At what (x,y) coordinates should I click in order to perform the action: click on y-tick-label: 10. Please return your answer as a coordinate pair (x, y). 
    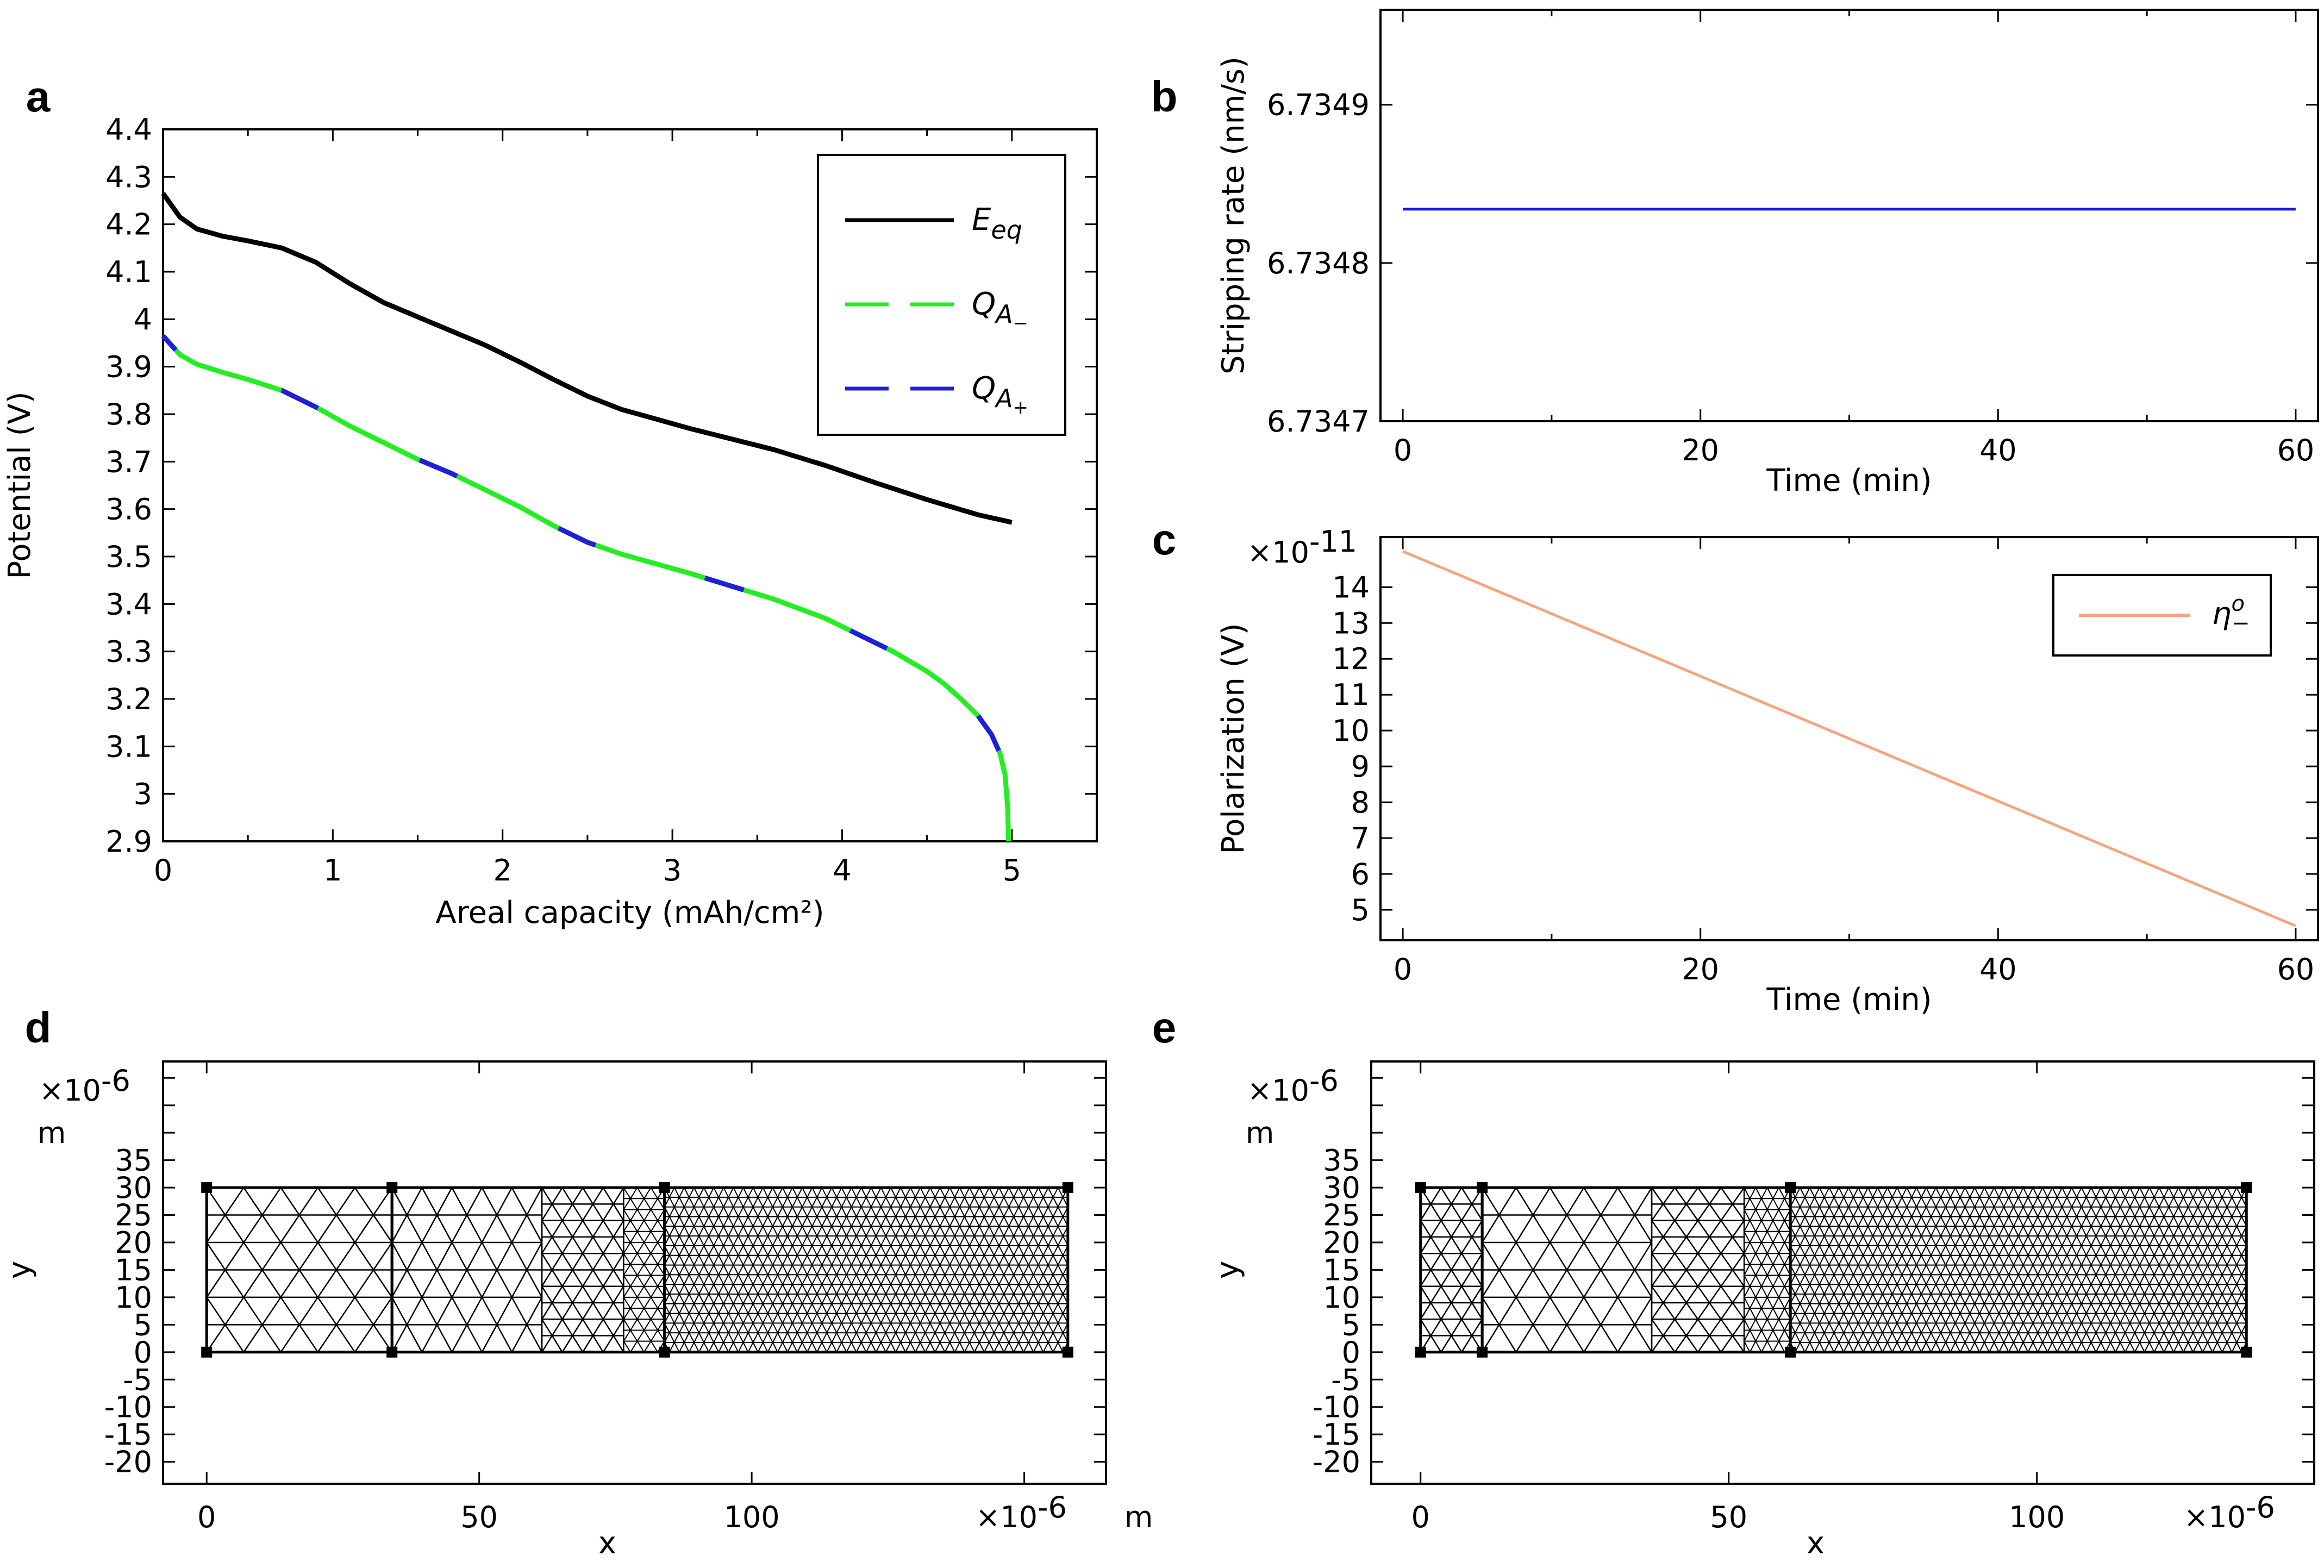
    Looking at the image, I should click on (133, 1297).